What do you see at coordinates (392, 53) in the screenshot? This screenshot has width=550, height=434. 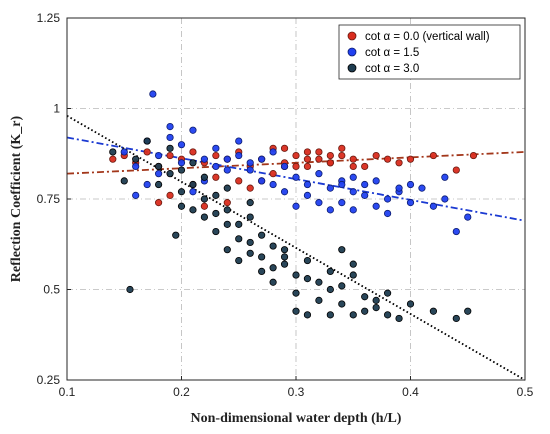 I see `legend-label-cot15: cot α = 1.5` at bounding box center [392, 53].